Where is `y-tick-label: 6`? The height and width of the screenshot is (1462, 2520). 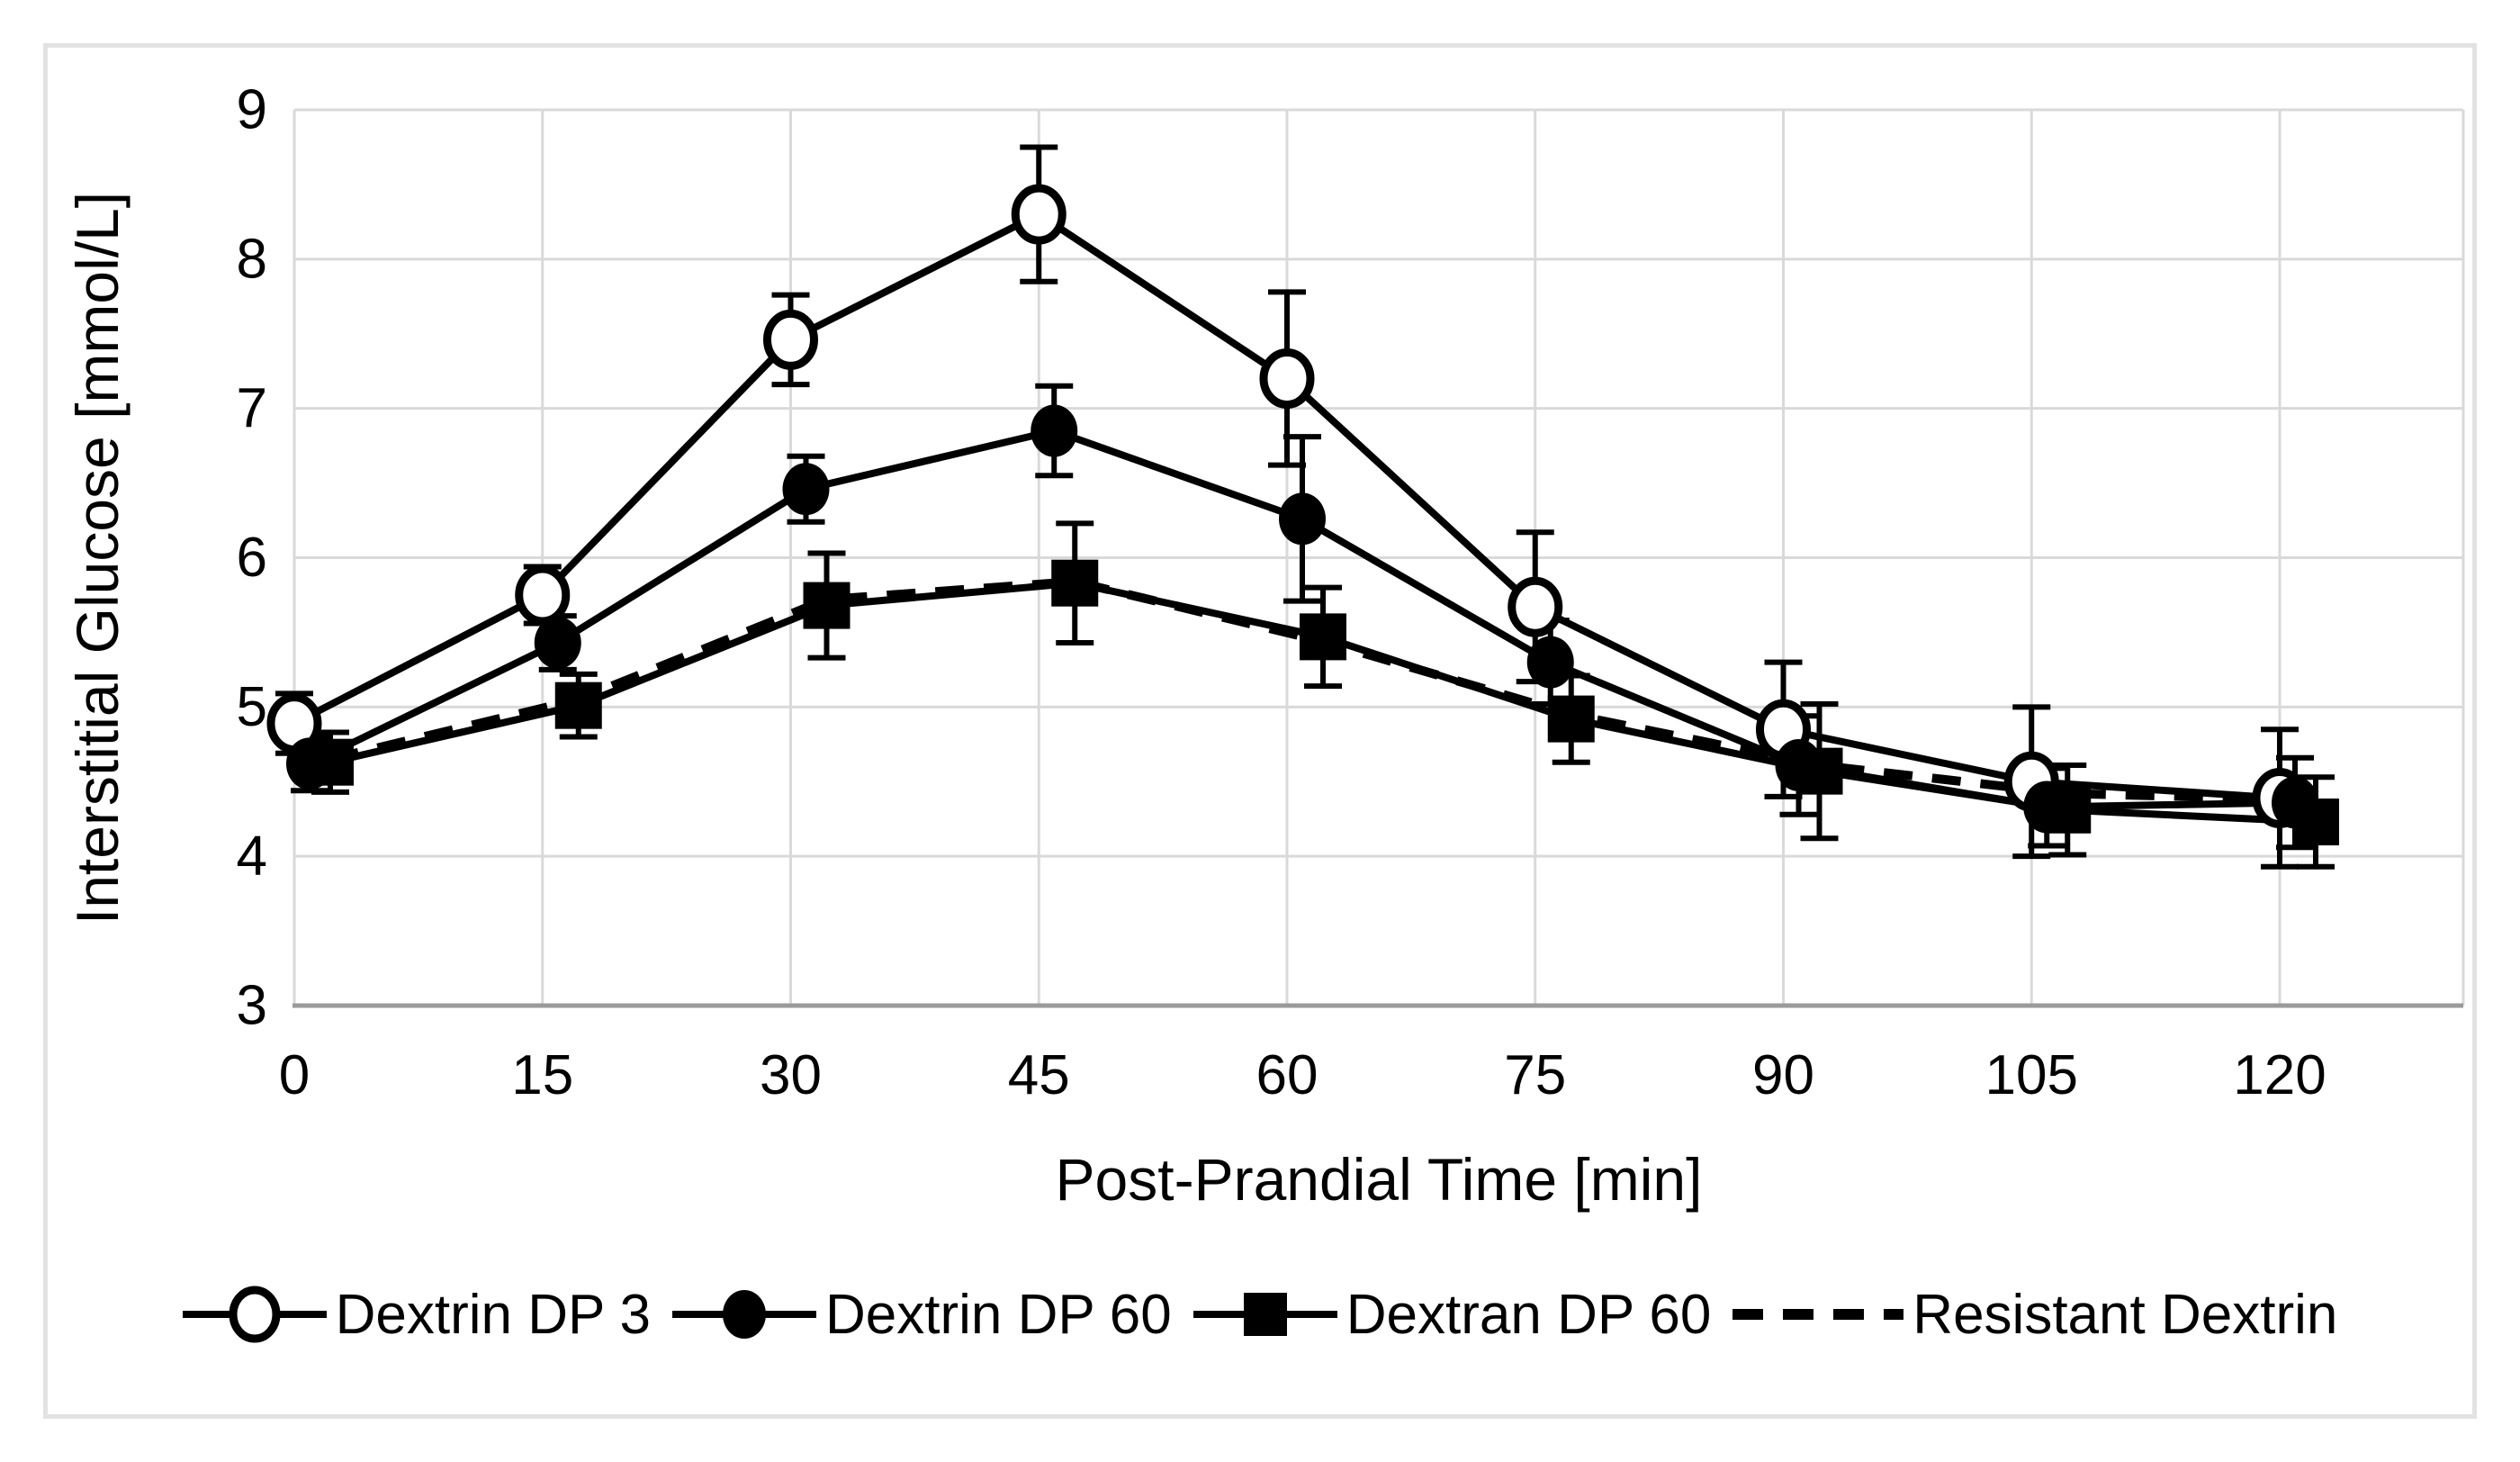
y-tick-label: 6 is located at coordinates (252, 558).